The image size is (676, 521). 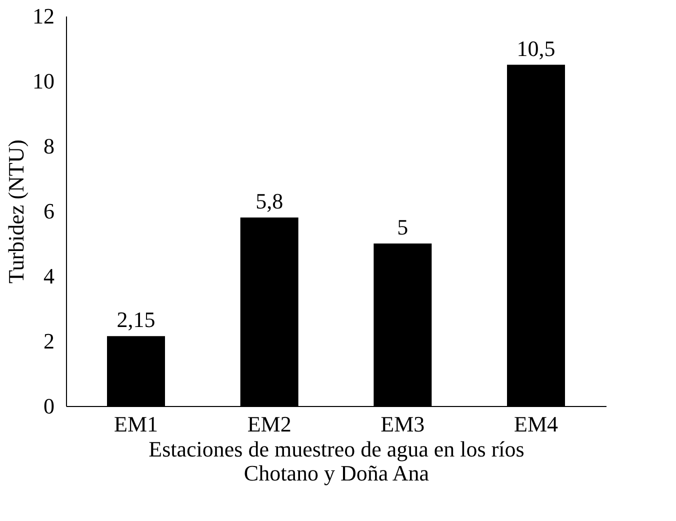 I want to click on x-tick-label: EM1, so click(x=136, y=424).